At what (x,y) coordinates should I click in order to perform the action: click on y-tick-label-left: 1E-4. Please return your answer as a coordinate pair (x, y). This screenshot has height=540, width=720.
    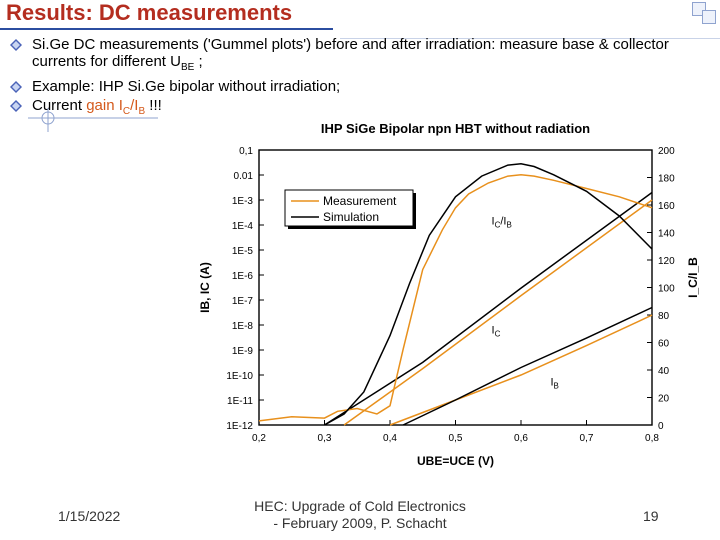
    Looking at the image, I should click on (243, 226).